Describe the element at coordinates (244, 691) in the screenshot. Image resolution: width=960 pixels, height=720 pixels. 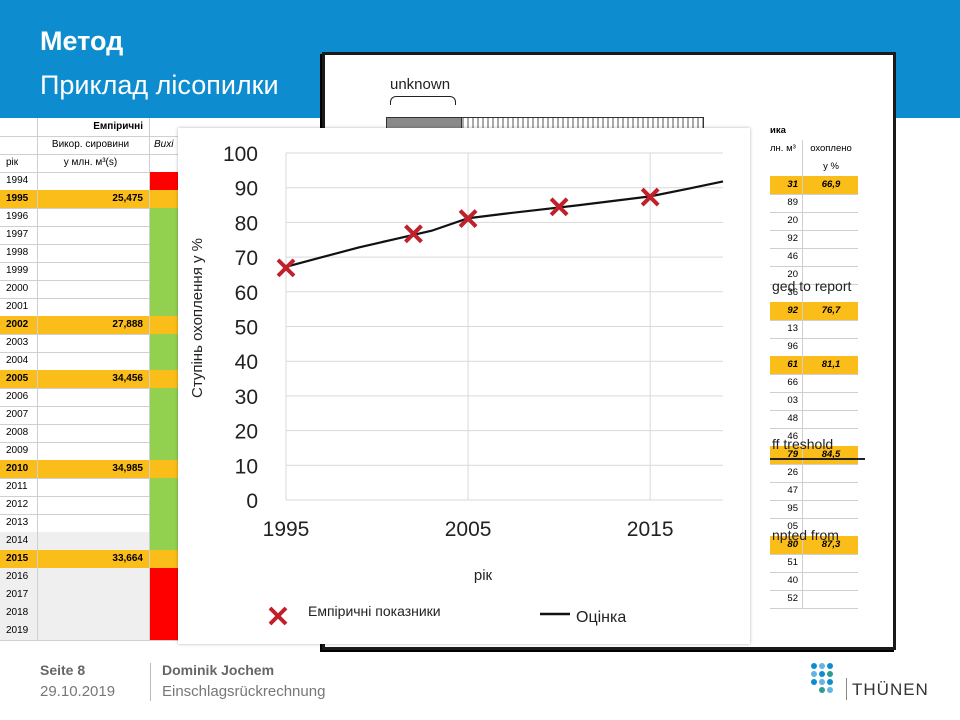
I see `footer-topic: Einschlagsrückrechnung` at that location.